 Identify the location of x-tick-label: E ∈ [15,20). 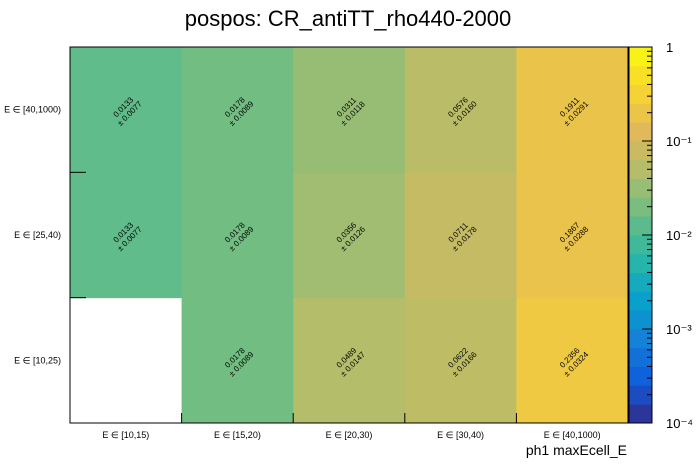
(237, 435).